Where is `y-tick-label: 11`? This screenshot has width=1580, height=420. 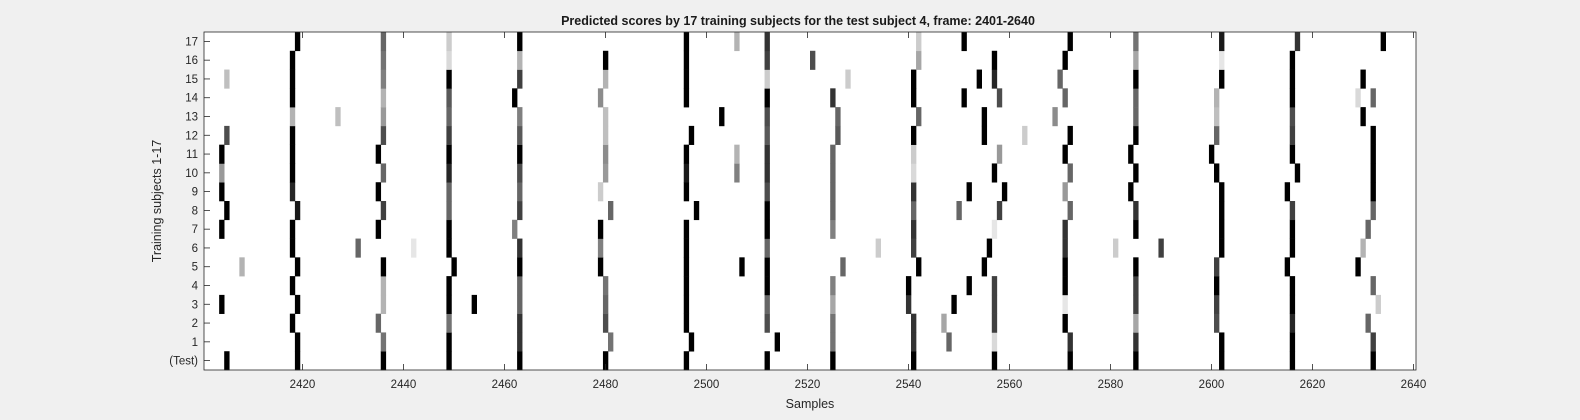
y-tick-label: 11 is located at coordinates (192, 155).